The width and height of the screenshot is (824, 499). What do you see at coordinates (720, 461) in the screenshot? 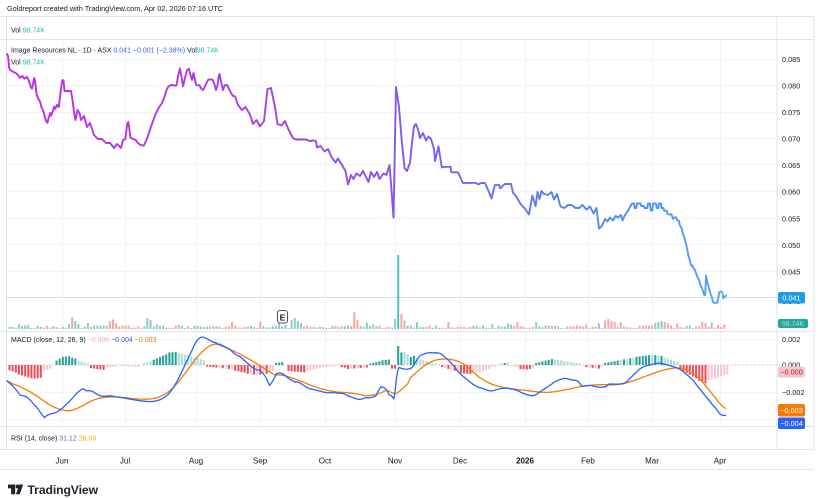
I see `svg-text: Apr` at bounding box center [720, 461].